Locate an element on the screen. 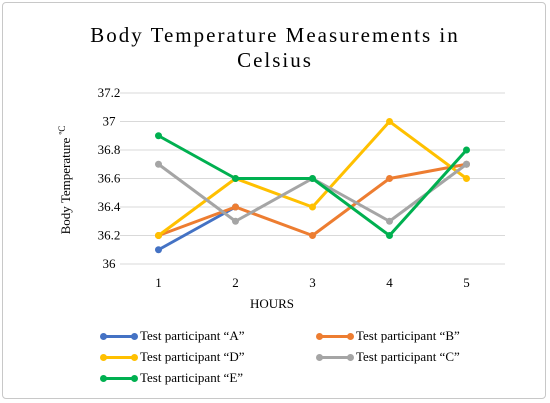 The image size is (550, 403). y-tick-label: 37 is located at coordinates (110, 121).